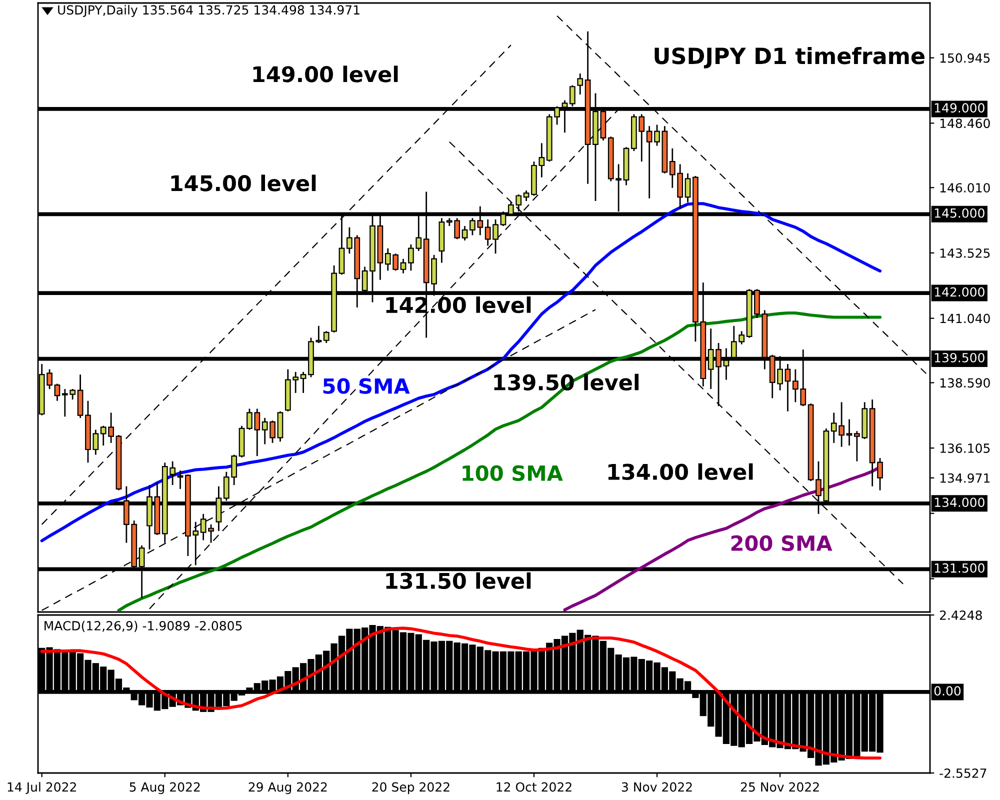 The height and width of the screenshot is (800, 1000). I want to click on x-tick-label: 12 Oct 2022, so click(534, 787).